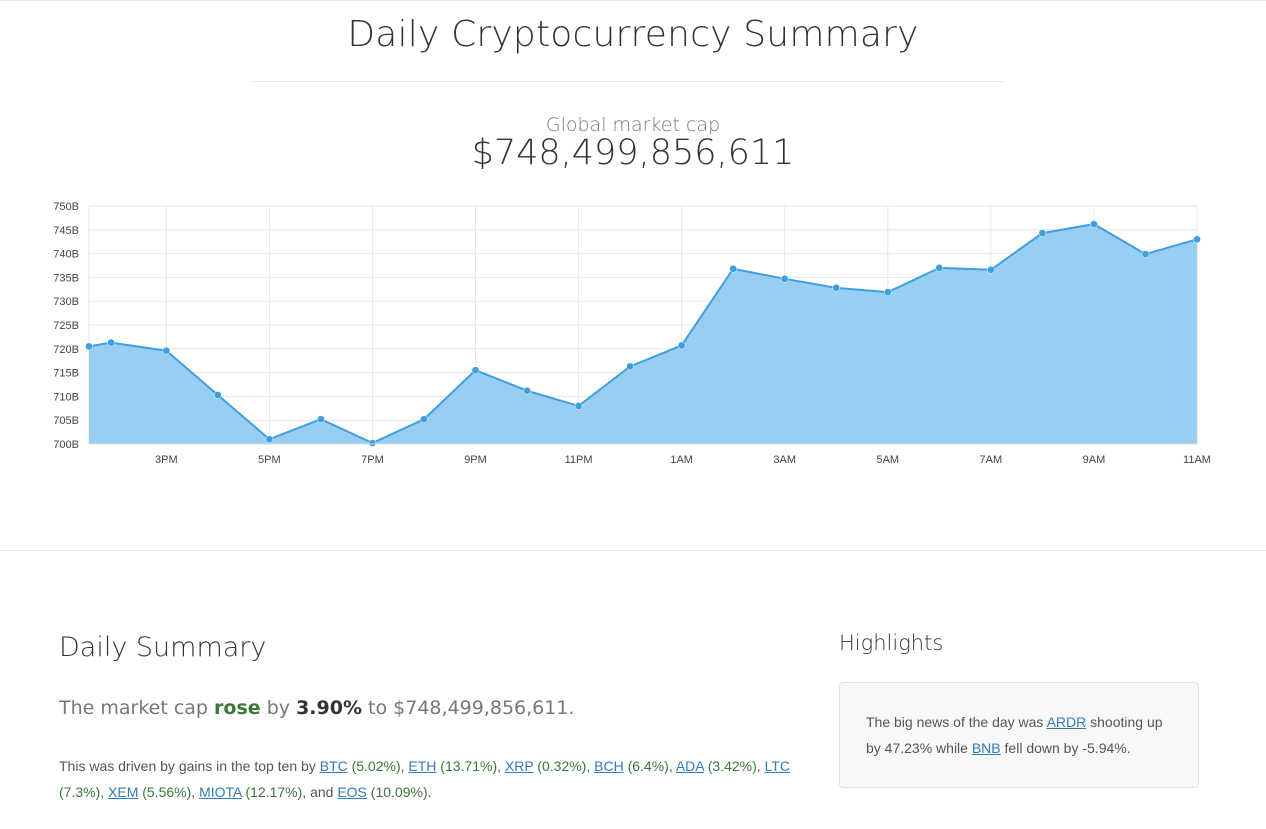 This screenshot has height=829, width=1266. I want to click on y-tick-label: 700B, so click(66, 445).